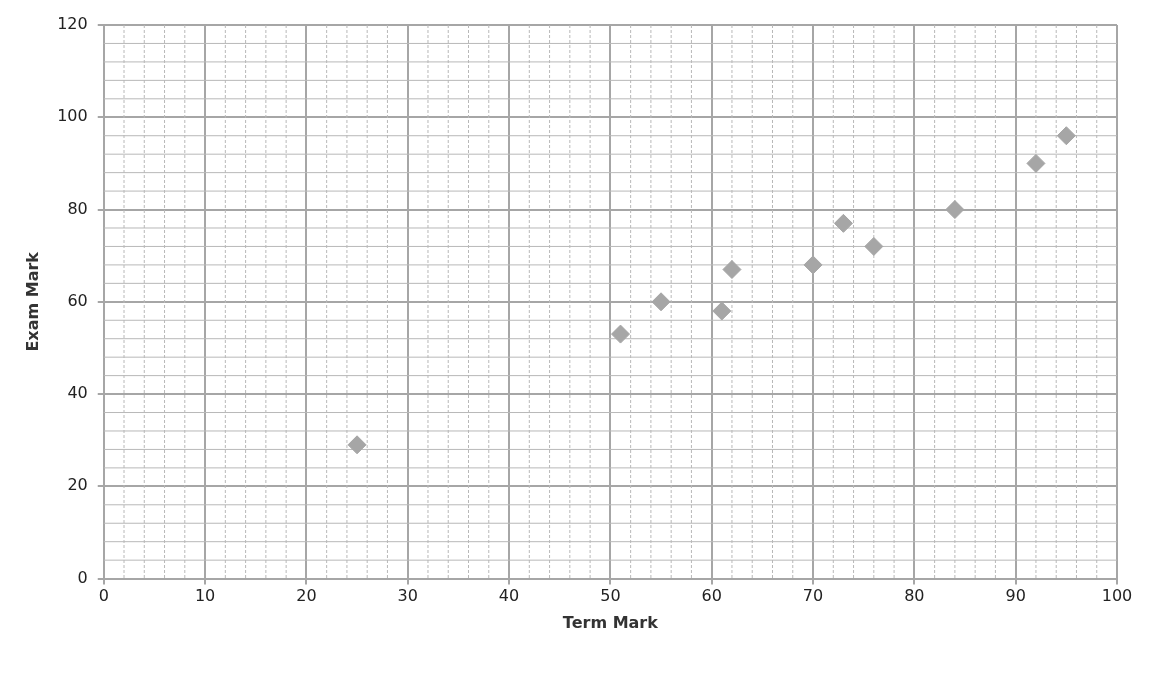 Image resolution: width=1152 pixels, height=677 pixels. What do you see at coordinates (205, 596) in the screenshot?
I see `x-tick-label: 10` at bounding box center [205, 596].